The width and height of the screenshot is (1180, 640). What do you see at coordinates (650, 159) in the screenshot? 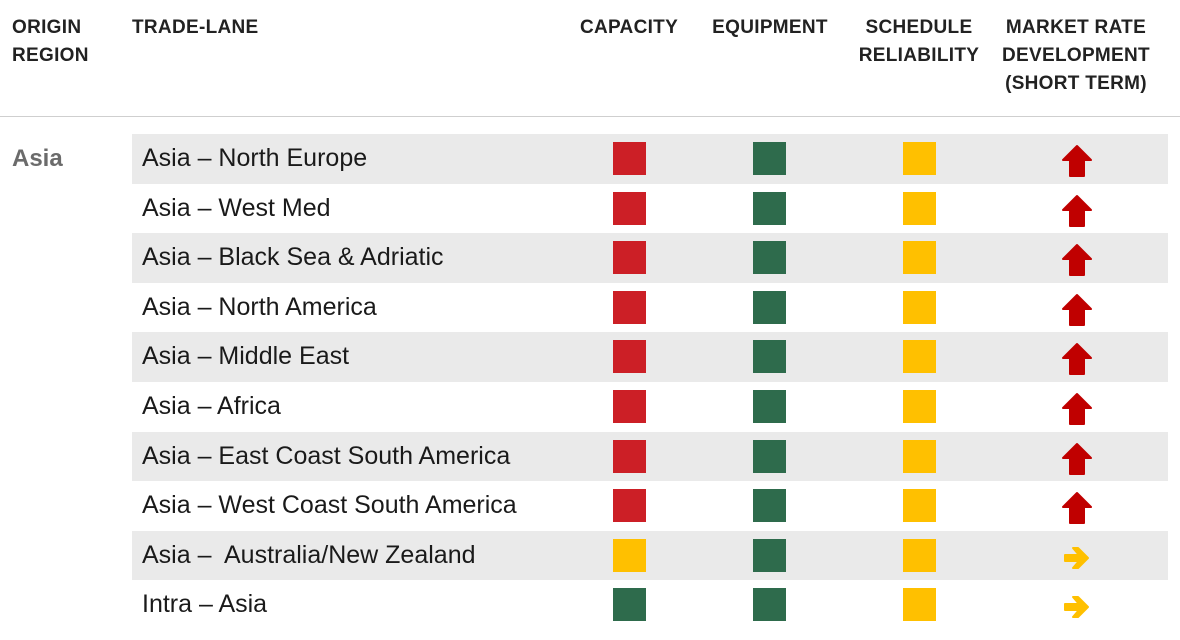
I see `table-row: Asia – North Europe` at bounding box center [650, 159].